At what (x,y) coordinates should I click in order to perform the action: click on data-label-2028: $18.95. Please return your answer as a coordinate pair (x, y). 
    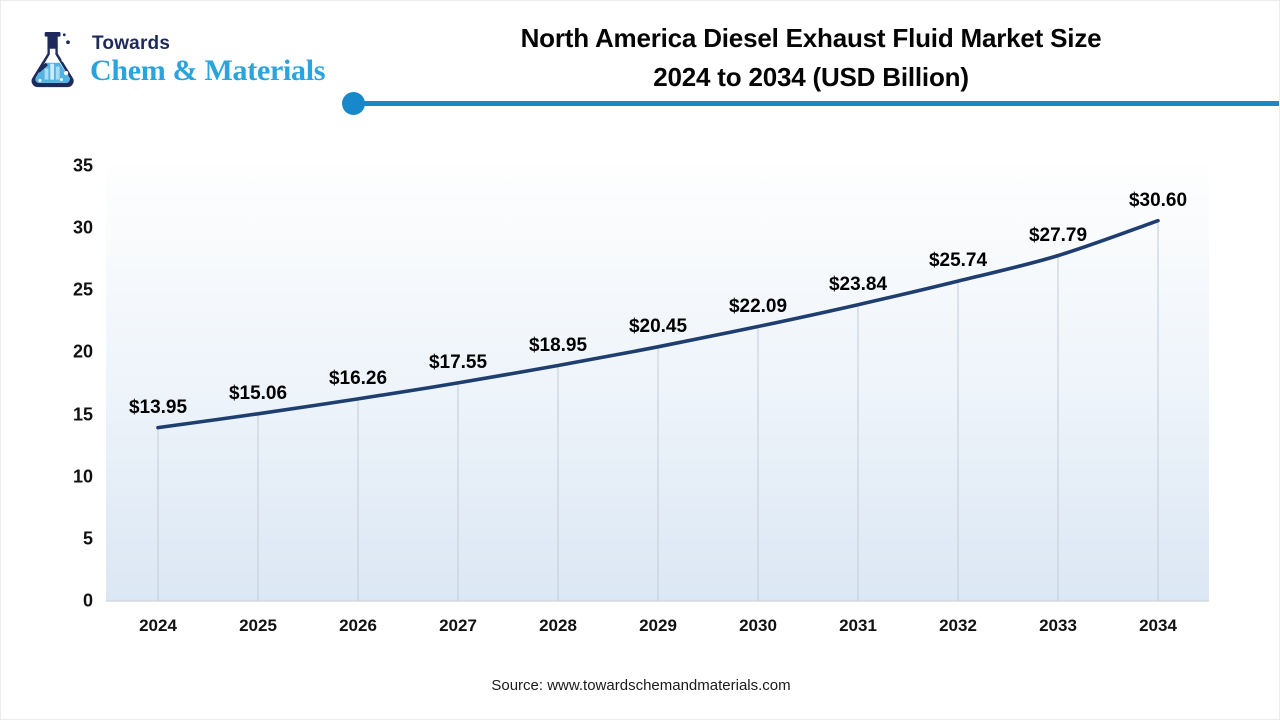
    Looking at the image, I should click on (558, 345).